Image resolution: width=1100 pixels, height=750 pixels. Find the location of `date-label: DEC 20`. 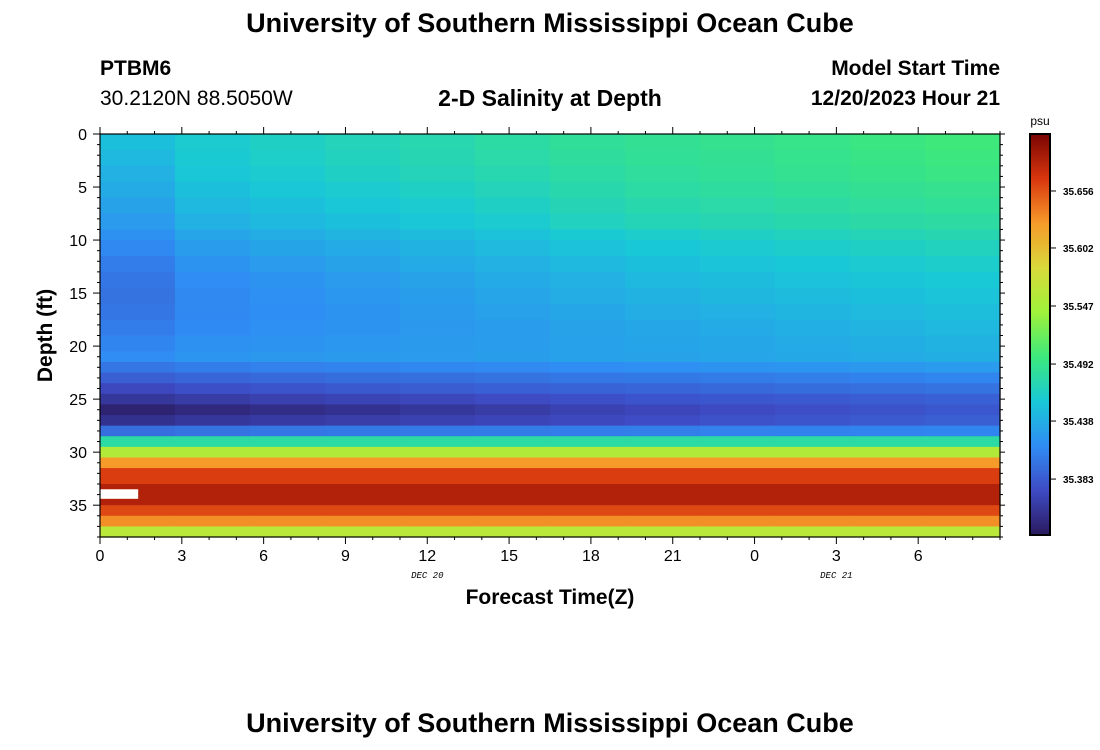

date-label: DEC 20 is located at coordinates (427, 576).